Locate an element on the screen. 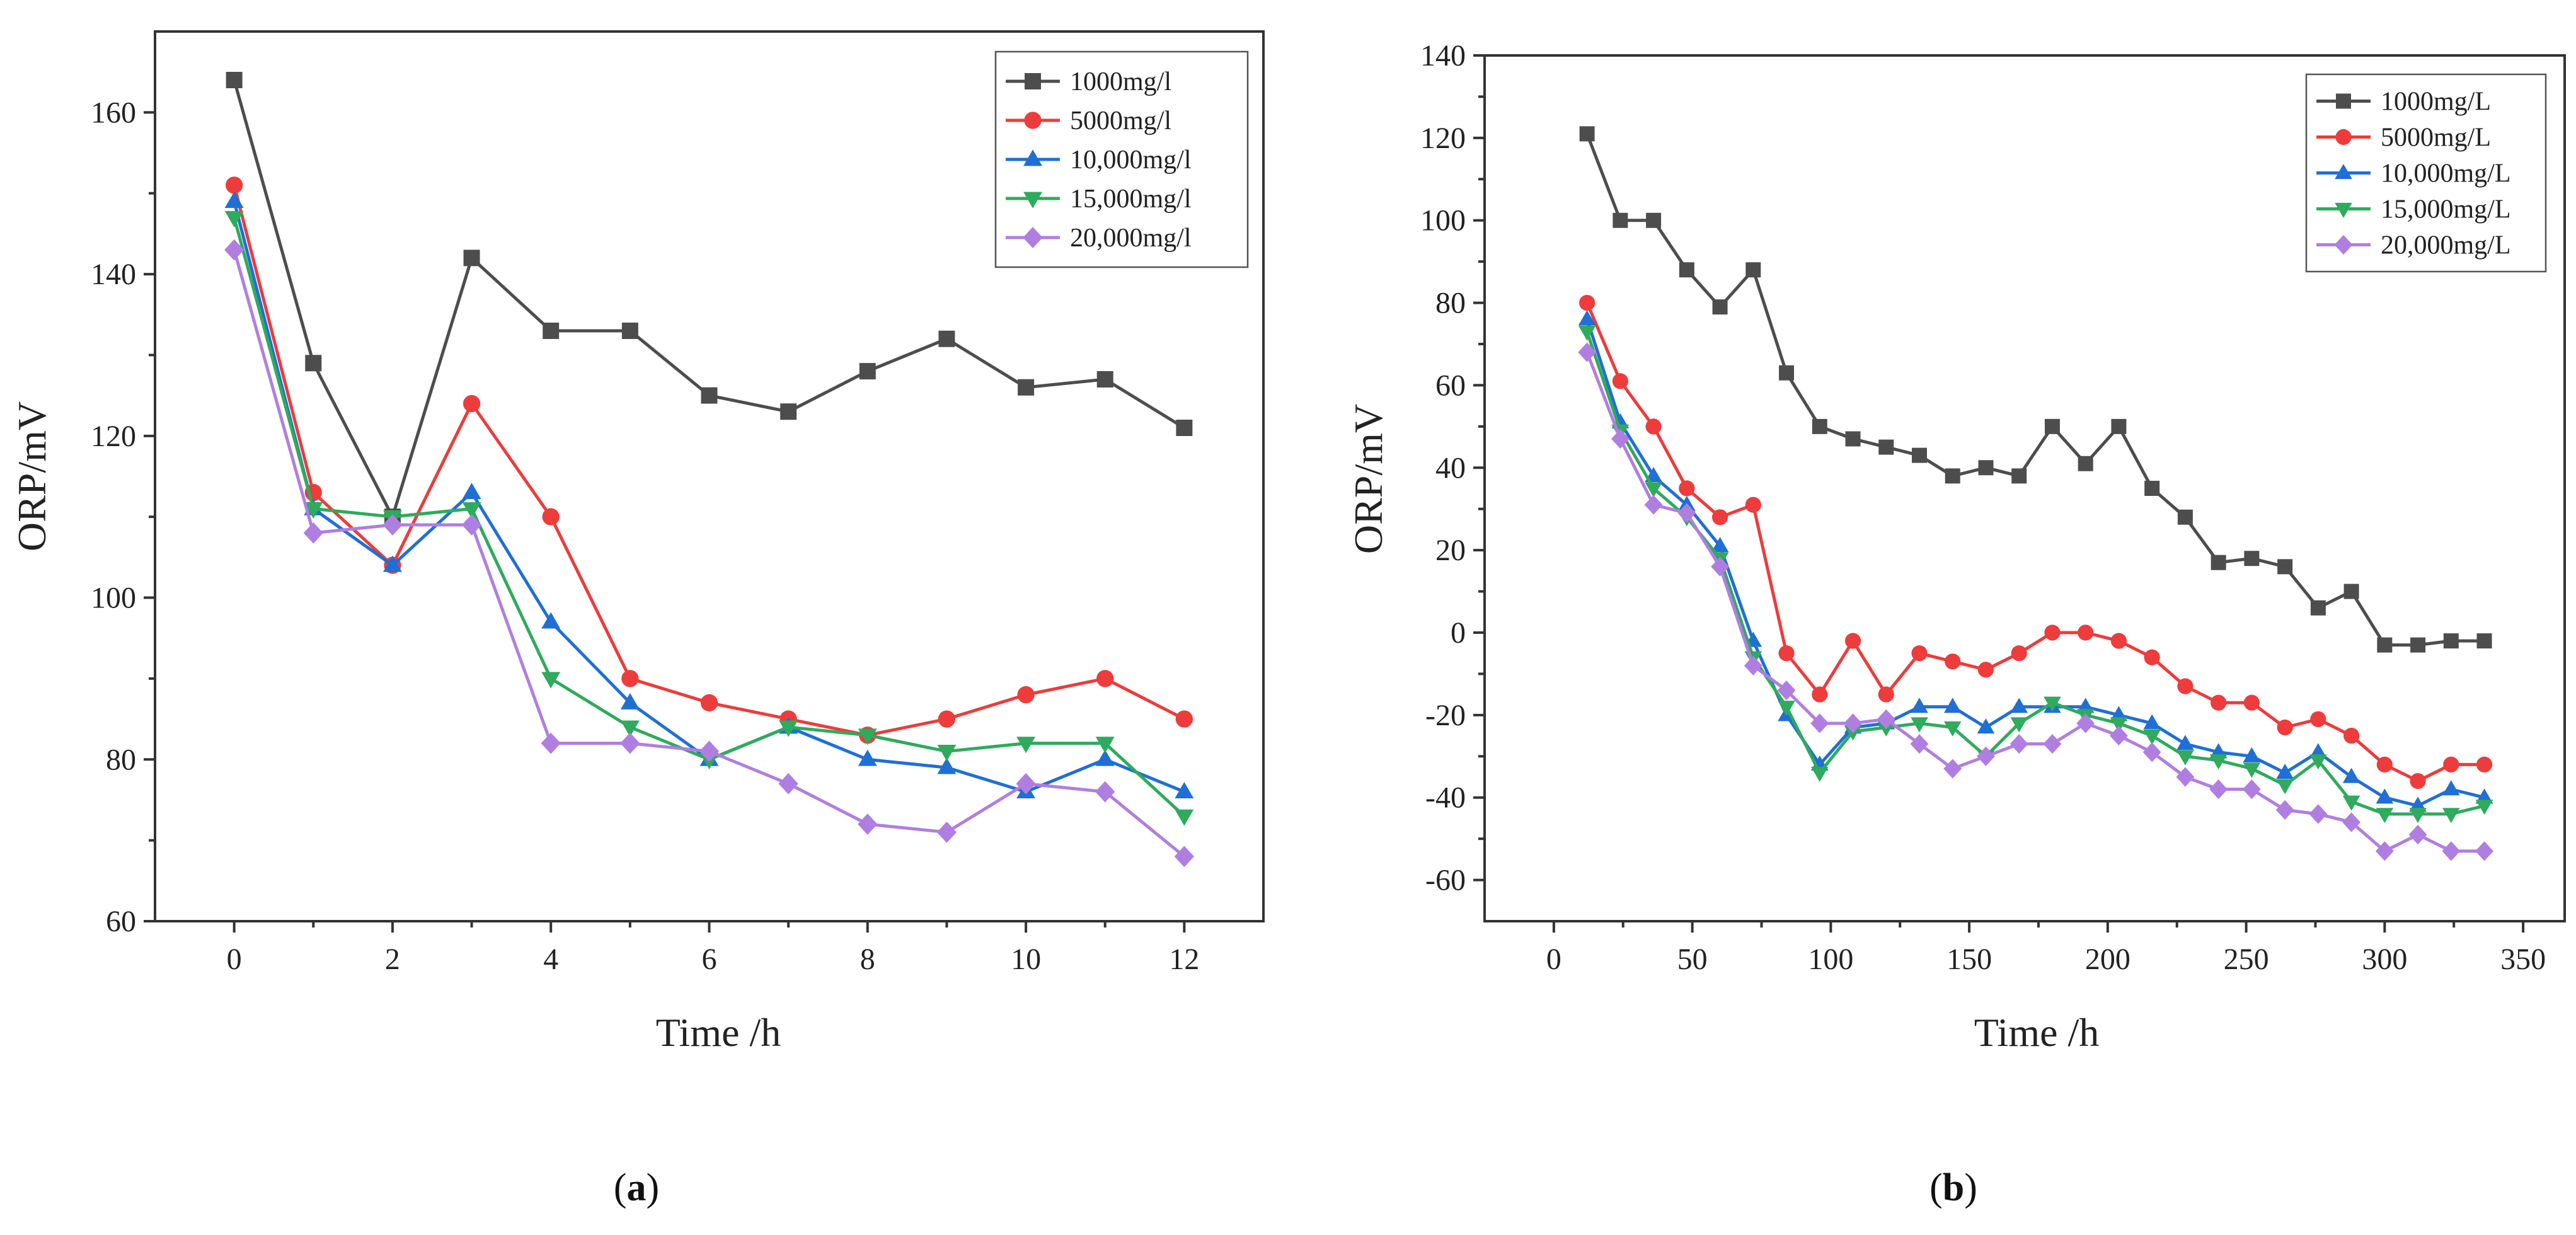 The width and height of the screenshot is (2576, 1235). legend-label: 5000mg/L is located at coordinates (2436, 137).